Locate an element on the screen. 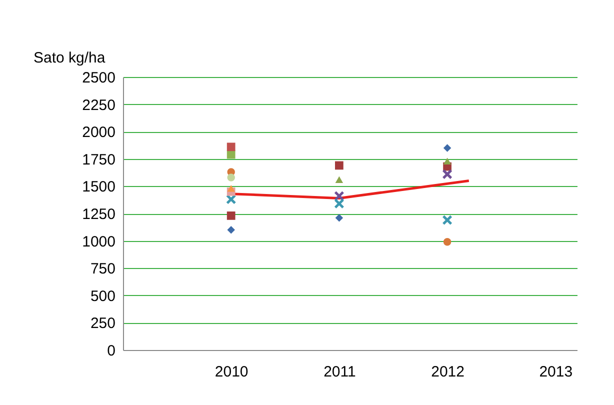  y-tick-label: 1000 is located at coordinates (99, 241).